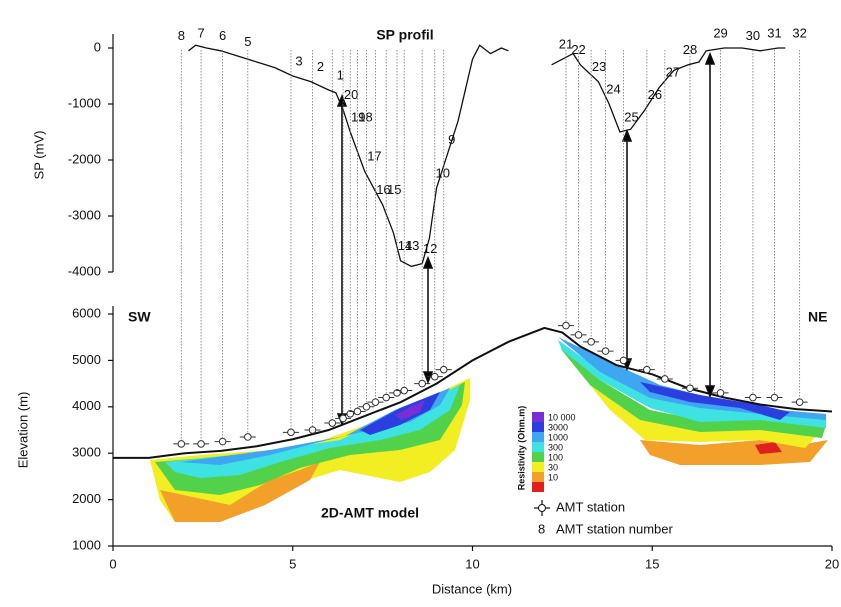 Image resolution: width=841 pixels, height=607 pixels. Describe the element at coordinates (472, 588) in the screenshot. I see `x-axis-label: Distance (km)` at that location.